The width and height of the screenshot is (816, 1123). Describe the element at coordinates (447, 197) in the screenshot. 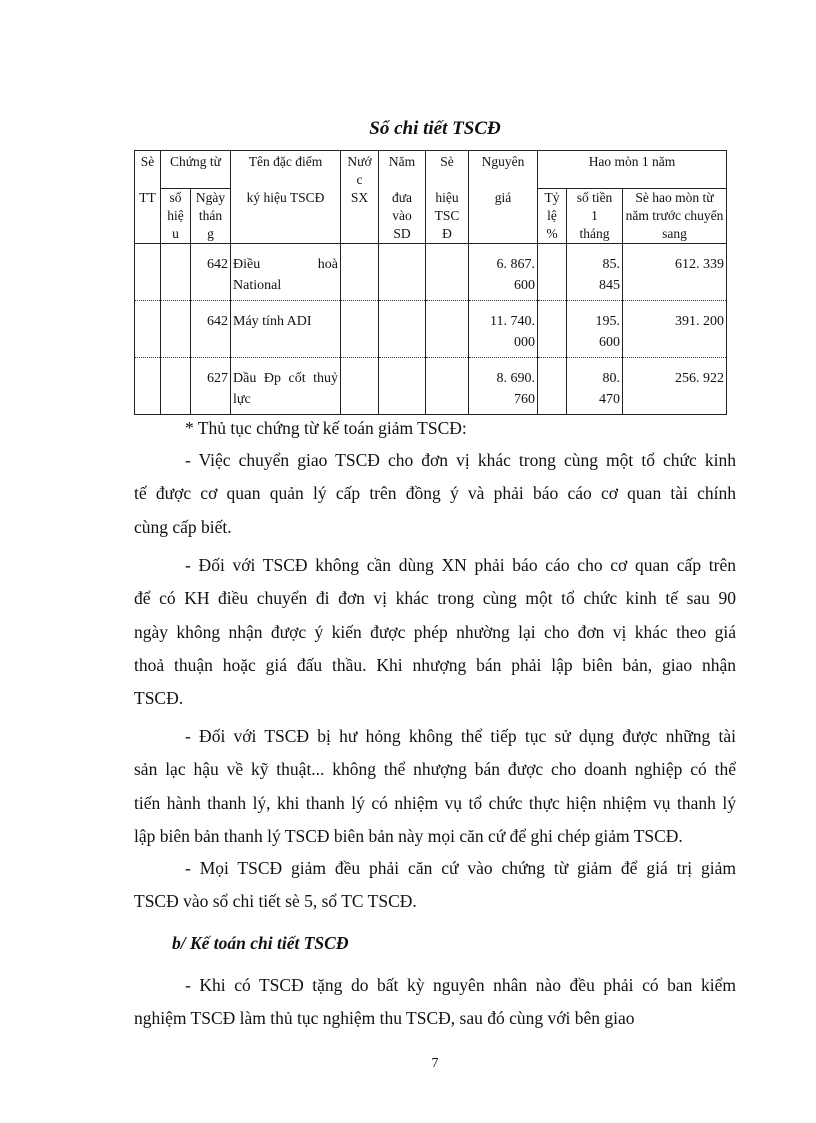

I see `header-so-hieu-tscd: Sè hiệu TSC Đ` at that location.